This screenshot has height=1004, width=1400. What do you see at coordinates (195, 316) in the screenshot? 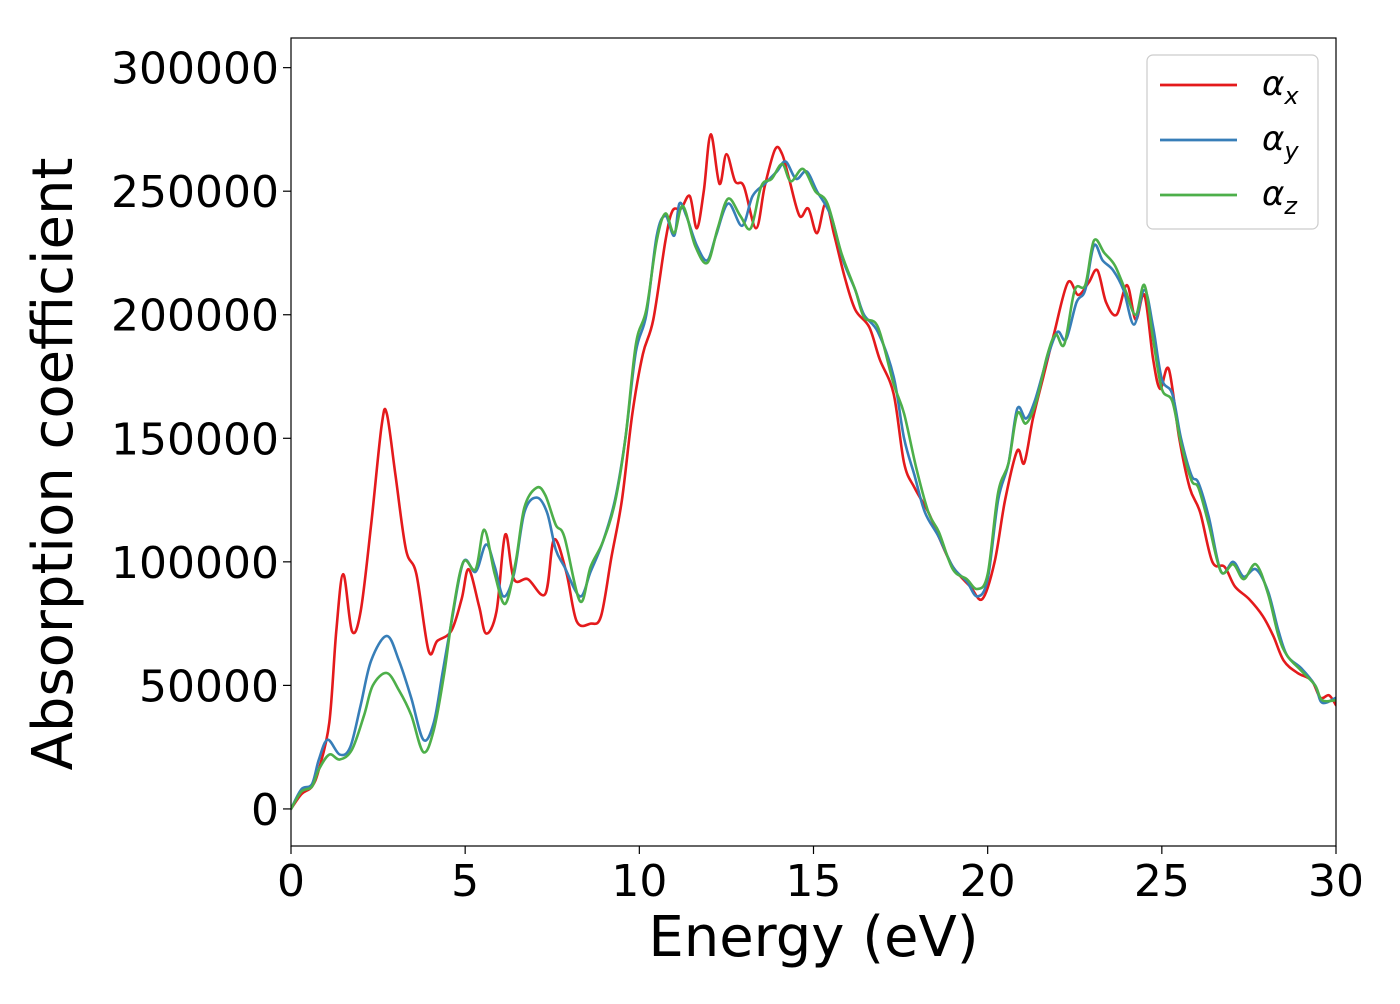
I see `y-tick-label: 200000` at bounding box center [195, 316].